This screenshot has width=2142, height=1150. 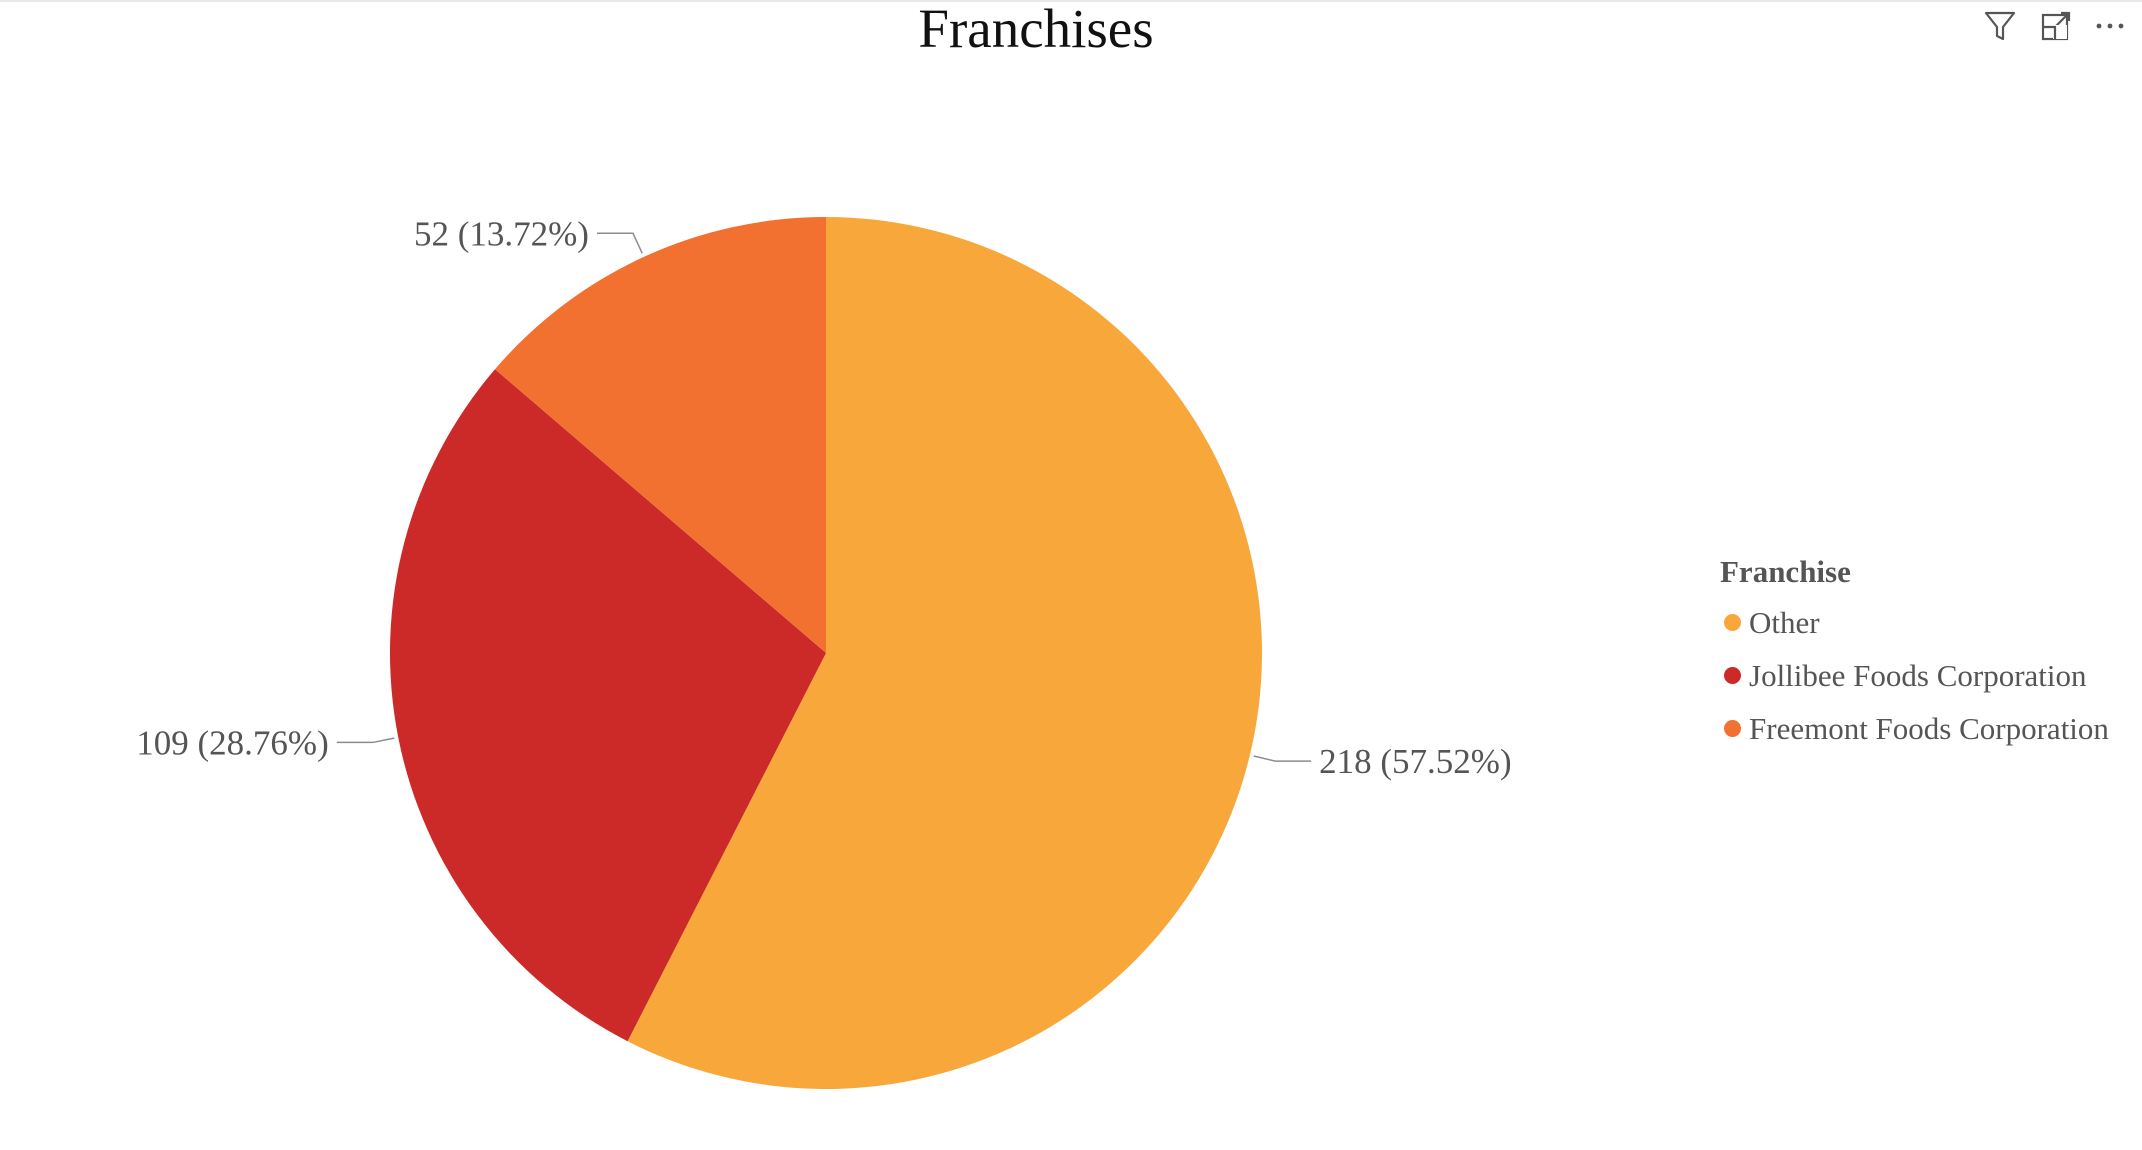 I want to click on legend-item: Other, so click(x=1914, y=622).